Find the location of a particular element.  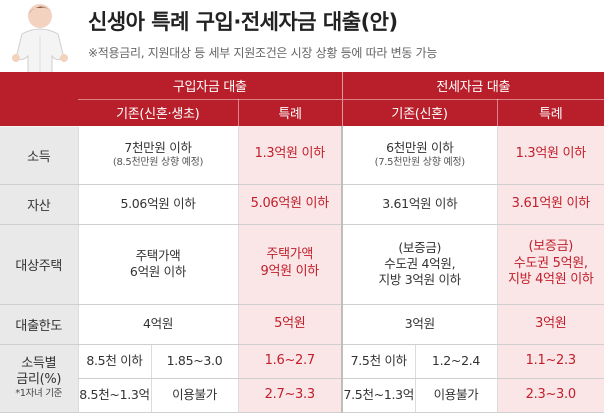

house-lease-special-line3: 지방 4억원 이하 is located at coordinates (550, 280).